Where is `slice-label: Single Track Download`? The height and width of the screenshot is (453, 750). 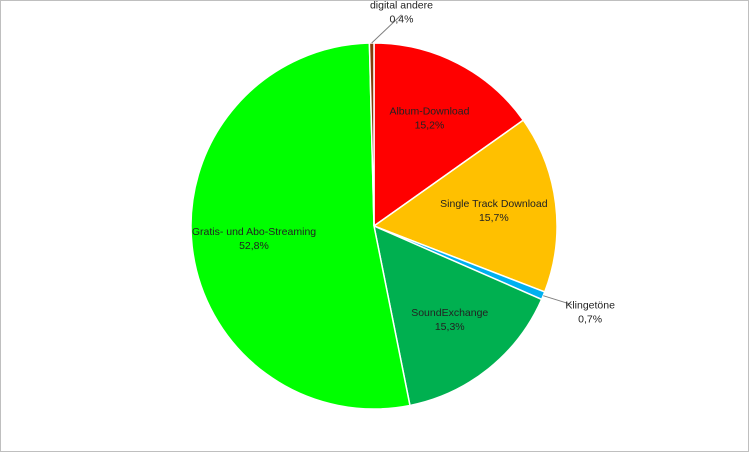 slice-label: Single Track Download is located at coordinates (494, 204).